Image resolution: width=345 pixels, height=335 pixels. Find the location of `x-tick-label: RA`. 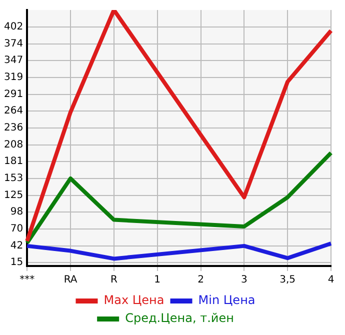

x-tick-label: RA is located at coordinates (71, 280).